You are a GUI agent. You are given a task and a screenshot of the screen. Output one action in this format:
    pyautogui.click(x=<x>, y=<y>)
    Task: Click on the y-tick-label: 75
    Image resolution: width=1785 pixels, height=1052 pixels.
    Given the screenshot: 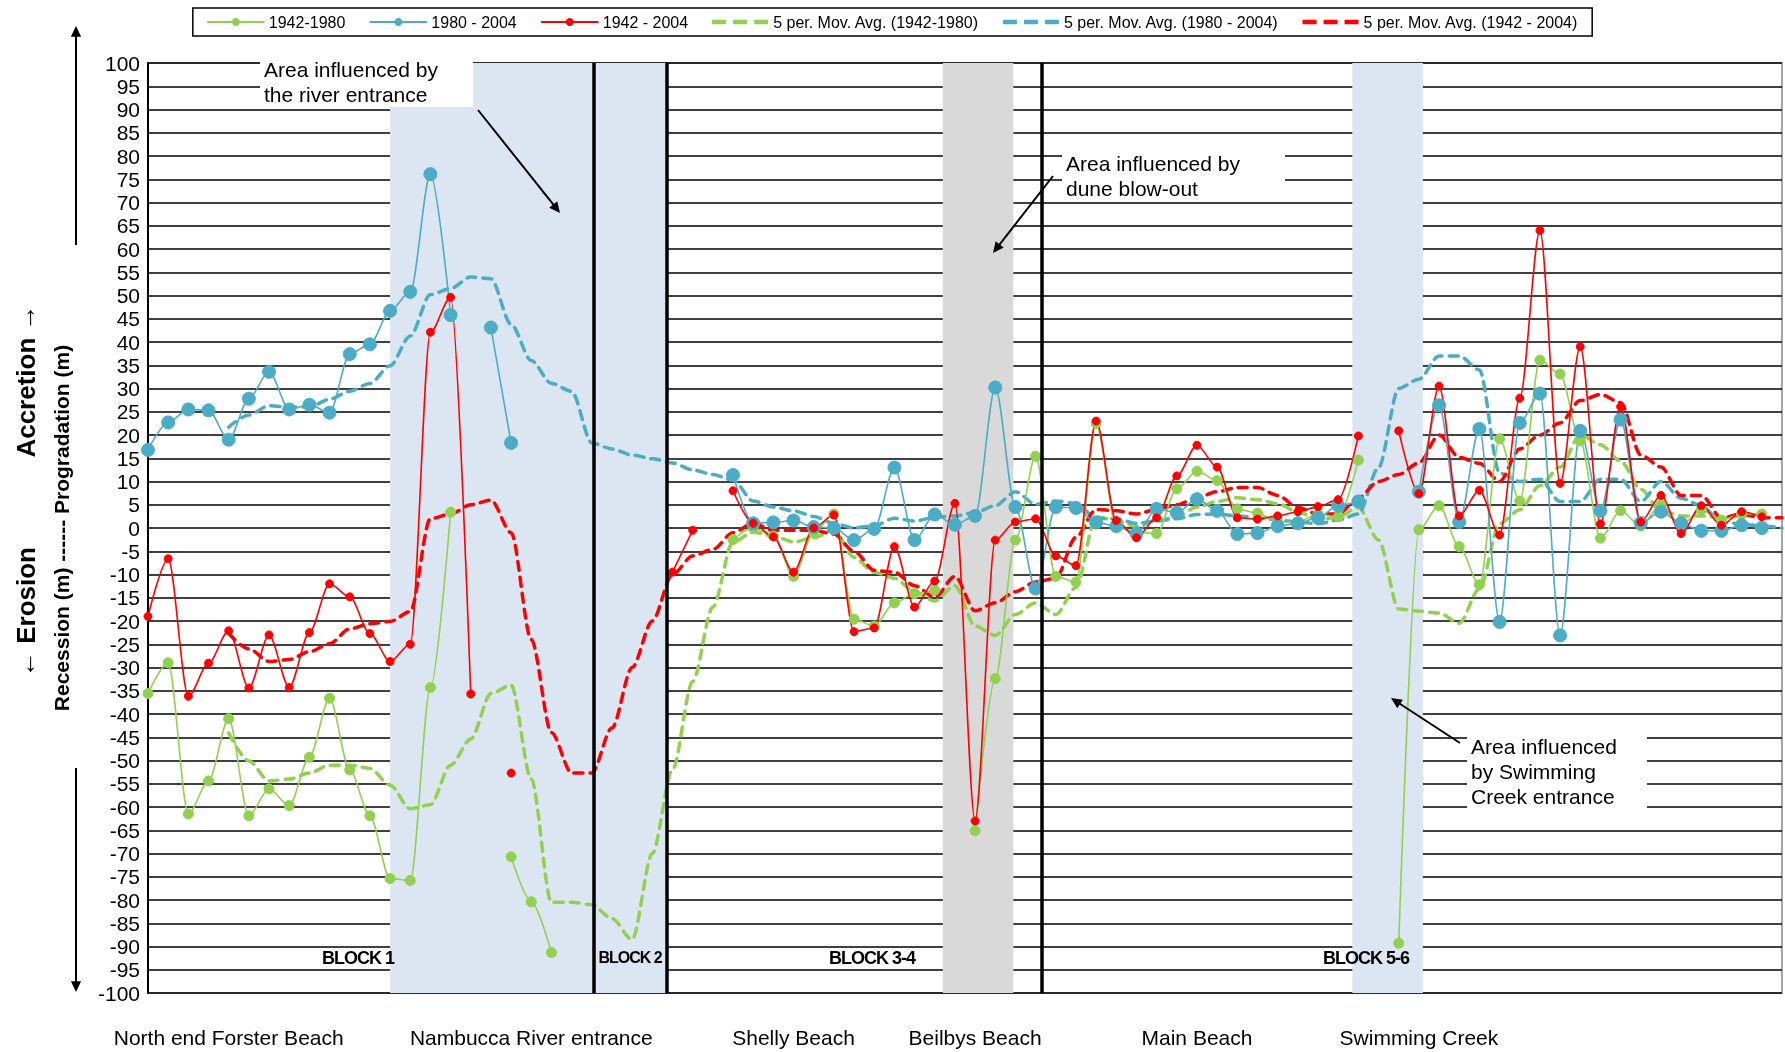 What is the action you would take?
    pyautogui.click(x=128, y=179)
    